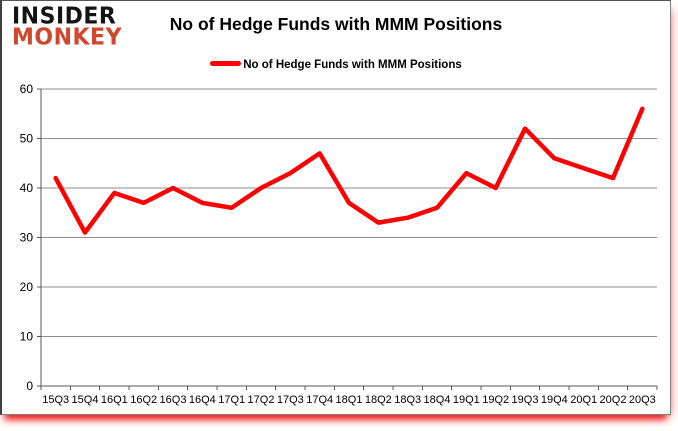 This screenshot has height=431, width=678. Describe the element at coordinates (554, 400) in the screenshot. I see `x-tick-label: 19Q4` at that location.